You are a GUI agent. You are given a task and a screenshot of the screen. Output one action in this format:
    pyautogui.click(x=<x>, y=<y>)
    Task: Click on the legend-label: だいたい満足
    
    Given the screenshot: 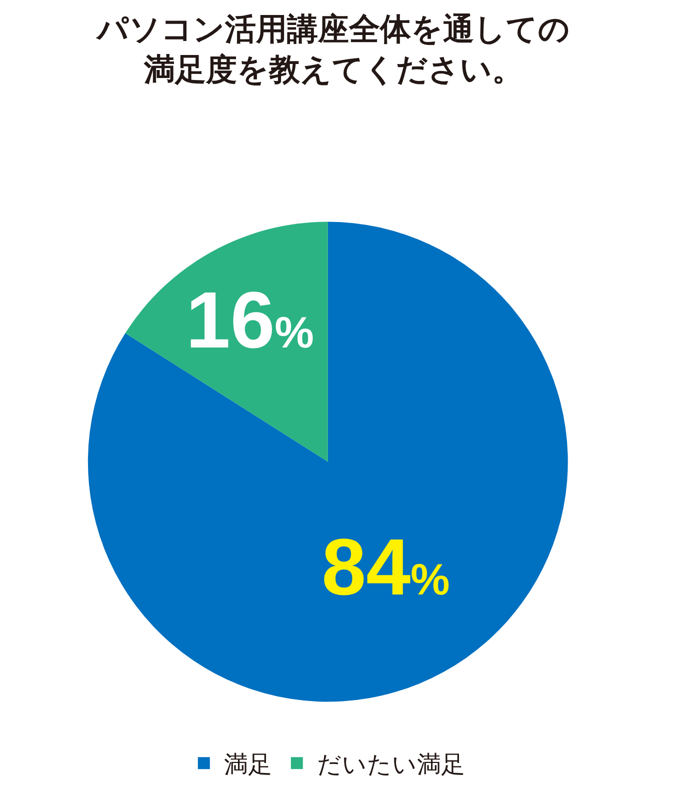 What is the action you would take?
    pyautogui.click(x=390, y=764)
    